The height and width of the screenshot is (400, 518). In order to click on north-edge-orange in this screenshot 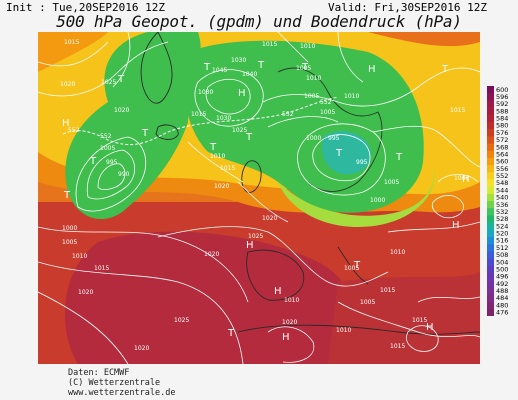, I will do `click(424, 39)`.